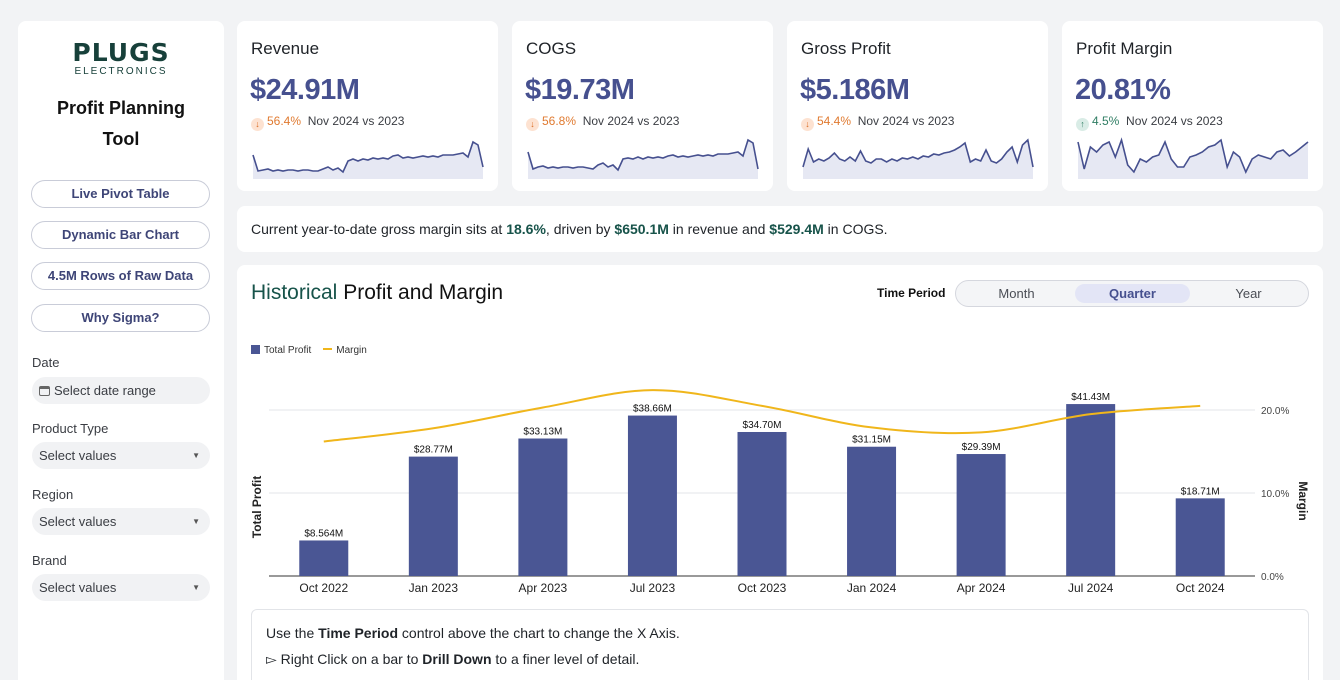 This screenshot has height=680, width=1340. What do you see at coordinates (121, 587) in the screenshot?
I see `brand-select: Select values ▼` at bounding box center [121, 587].